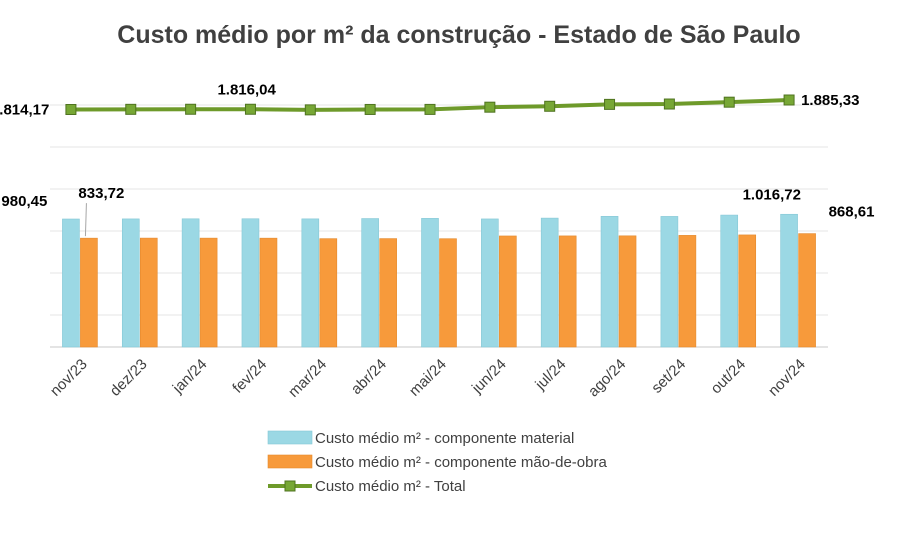 The width and height of the screenshot is (918, 536). Describe the element at coordinates (307, 378) in the screenshot. I see `x-tick-label: mar/24` at that location.